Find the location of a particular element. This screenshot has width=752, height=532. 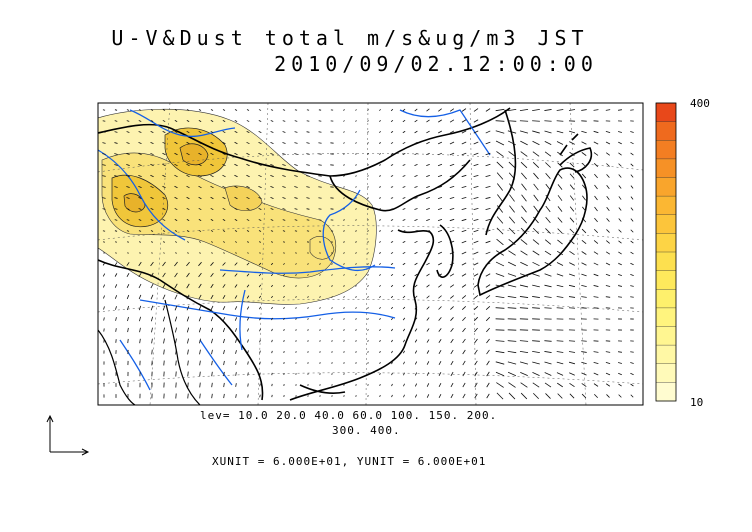

dust-concentration-shading is located at coordinates (237, 206).